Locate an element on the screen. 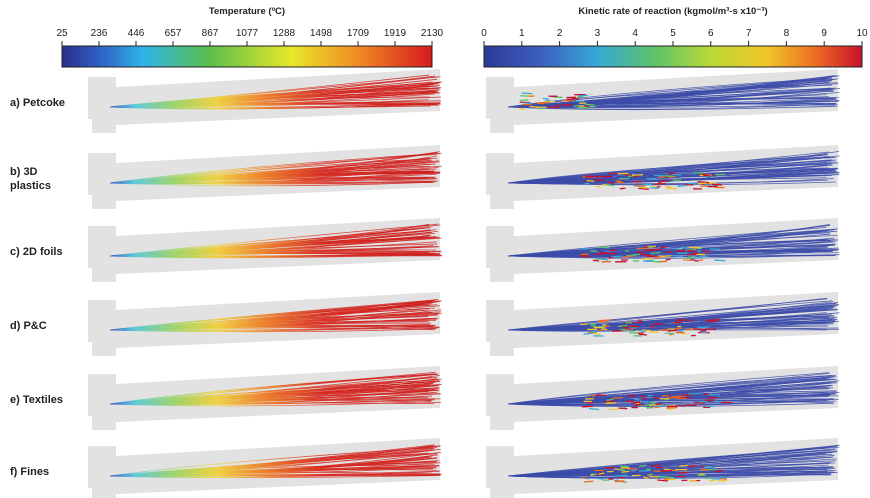 The height and width of the screenshot is (498, 870). kiln is located at coordinates (264, 101).